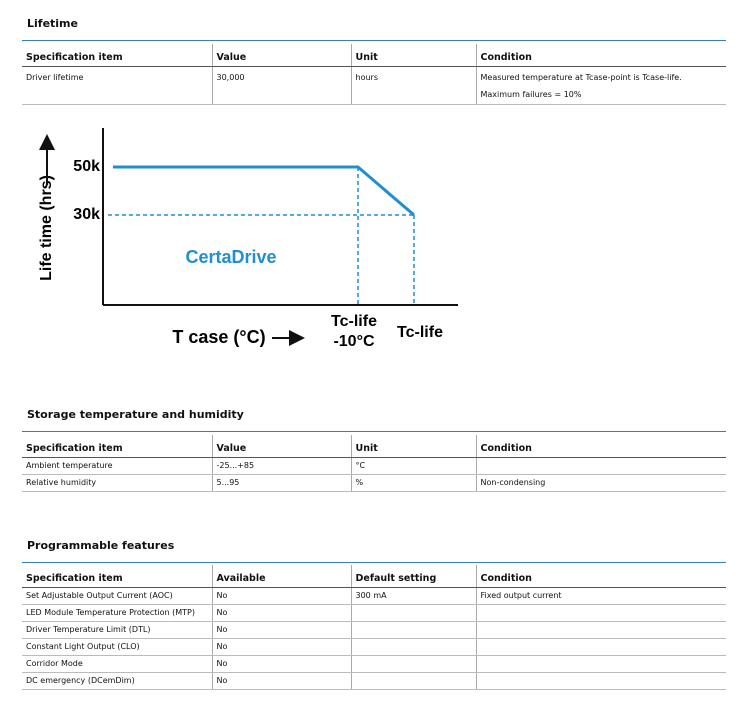 Image resolution: width=747 pixels, height=716 pixels. Describe the element at coordinates (600, 596) in the screenshot. I see `cell: Fixed output current` at that location.